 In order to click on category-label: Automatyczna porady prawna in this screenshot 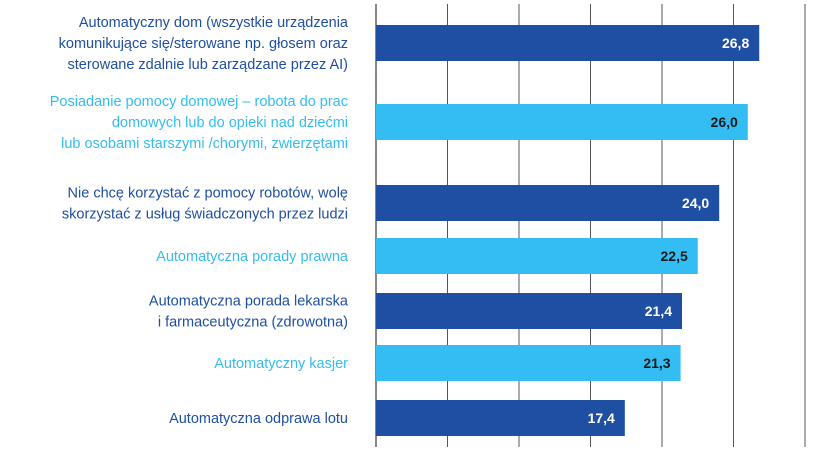, I will do `click(252, 257)`.